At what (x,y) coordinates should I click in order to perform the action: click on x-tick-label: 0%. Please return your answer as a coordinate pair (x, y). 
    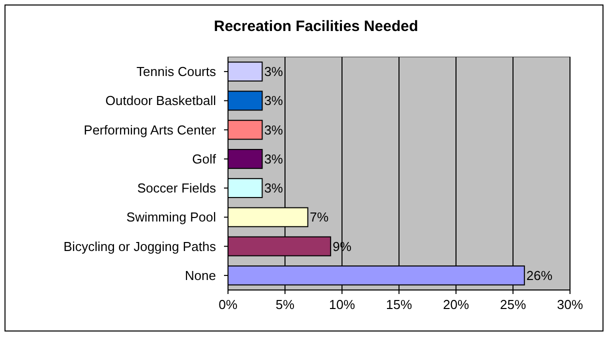
    Looking at the image, I should click on (228, 304).